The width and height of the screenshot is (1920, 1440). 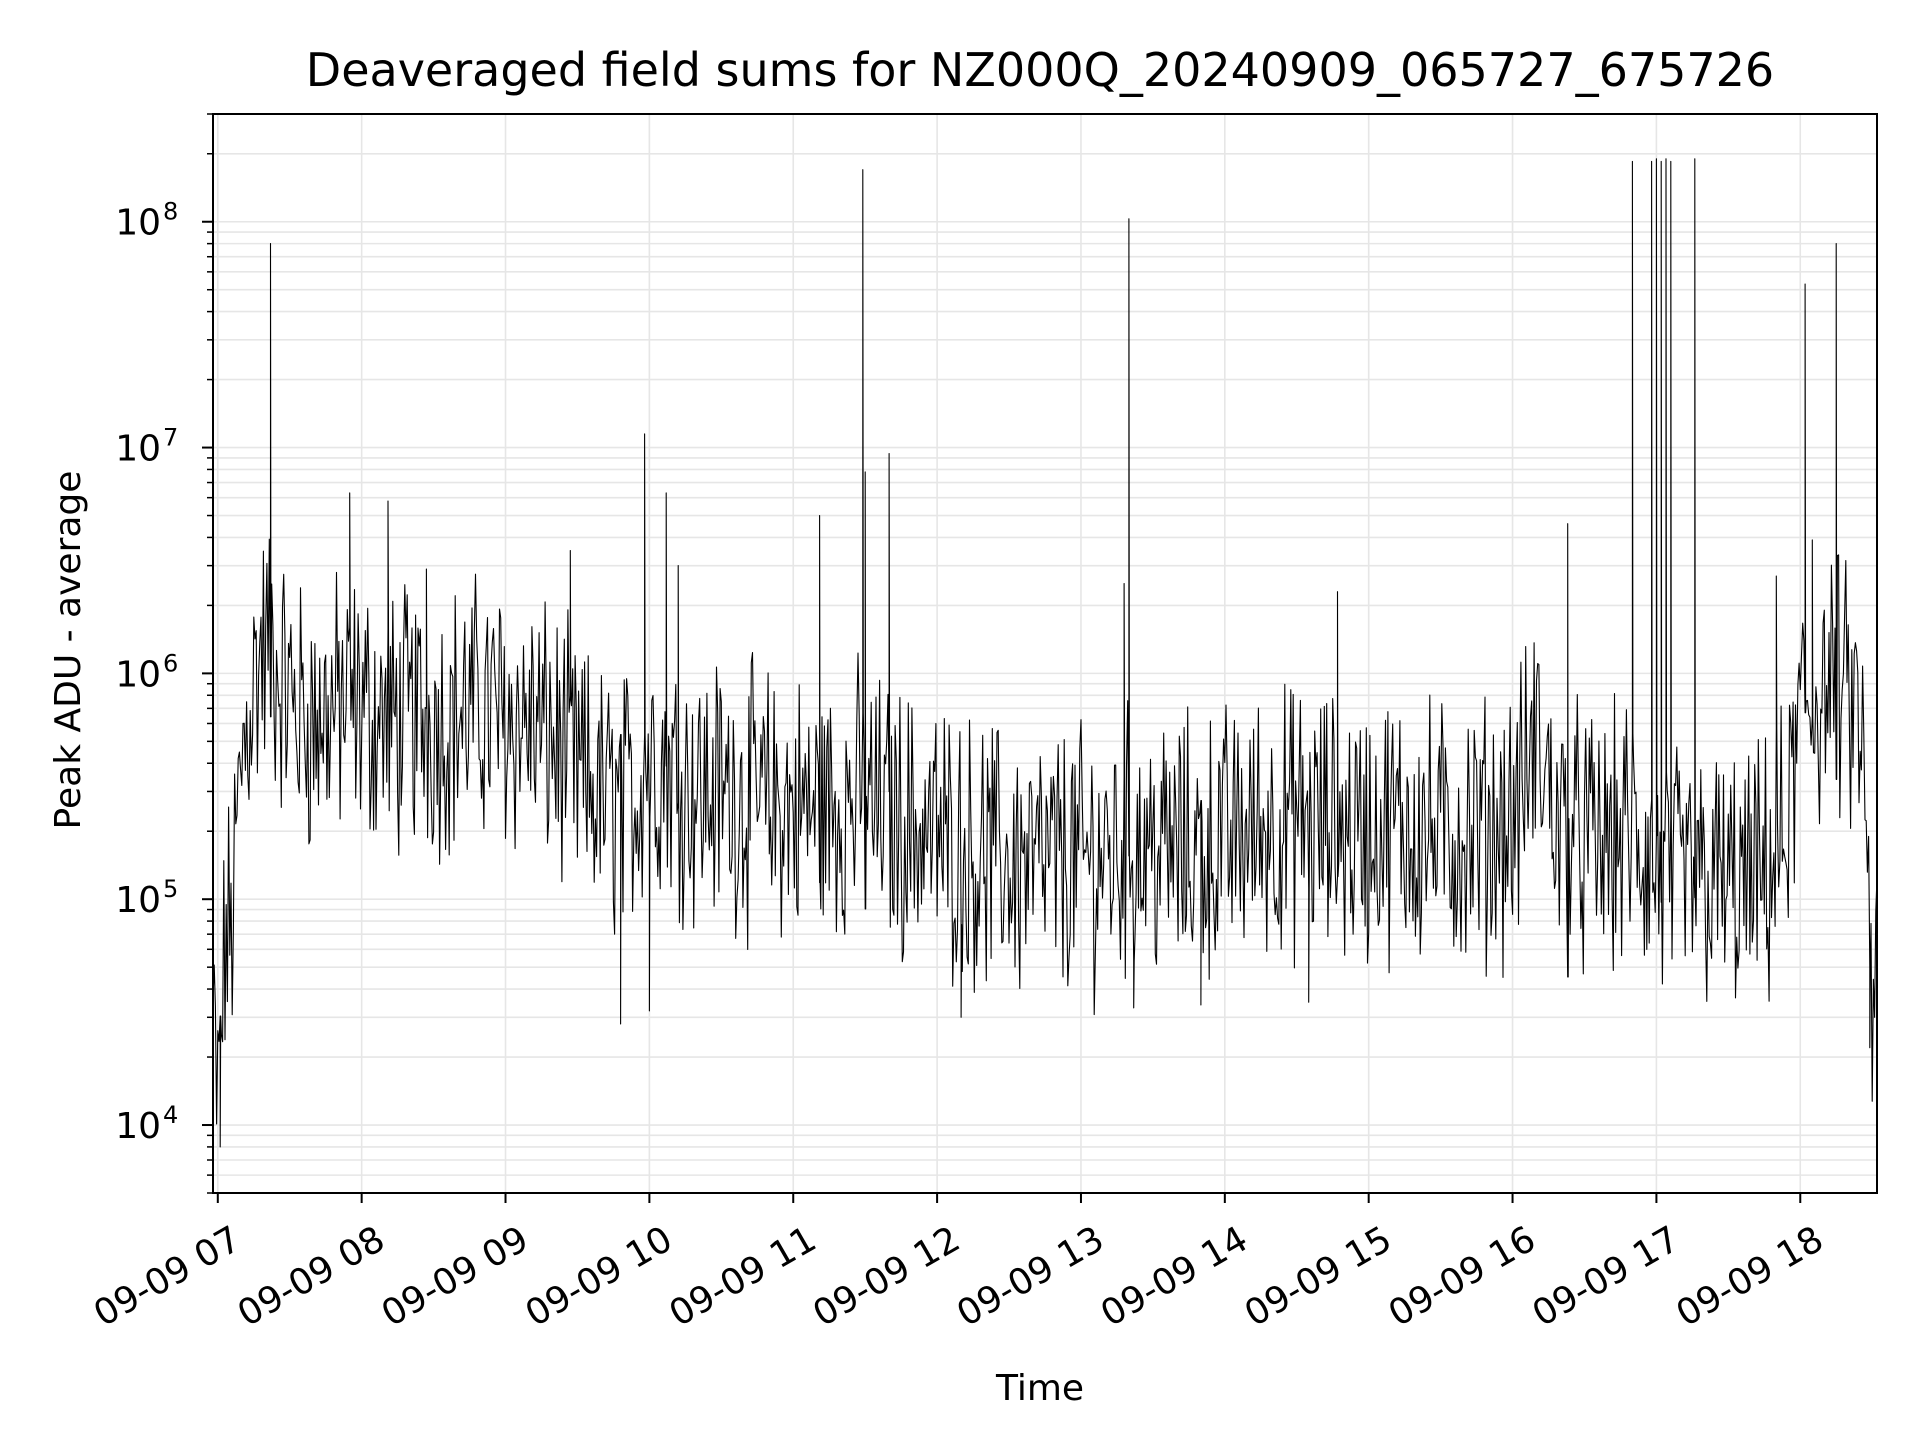 What do you see at coordinates (68, 650) in the screenshot?
I see `y-axis-label: Peak ADU - average` at bounding box center [68, 650].